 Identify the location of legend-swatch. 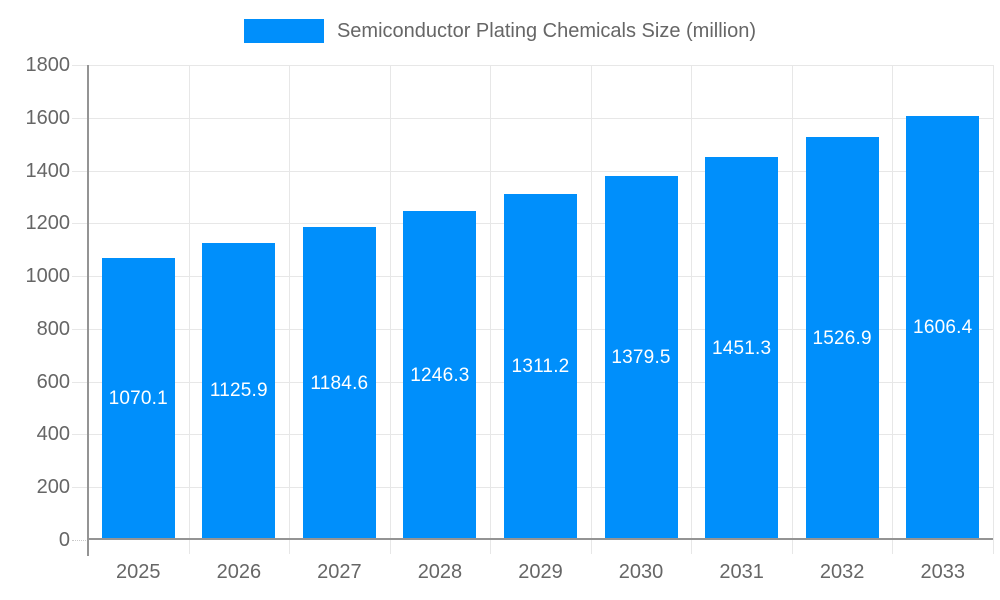
(283, 31).